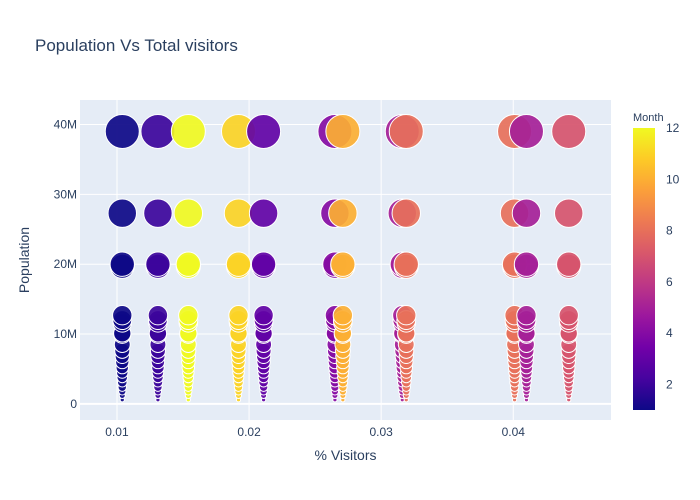 The height and width of the screenshot is (500, 700). I want to click on colorbar-tick-label: 10, so click(673, 179).